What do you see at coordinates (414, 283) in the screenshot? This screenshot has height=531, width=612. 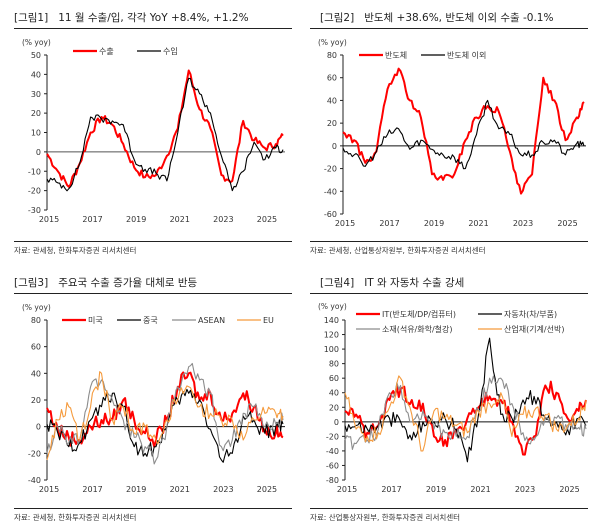 I see `figure-title-text: IT 와 자동차 수출 강세` at bounding box center [414, 283].